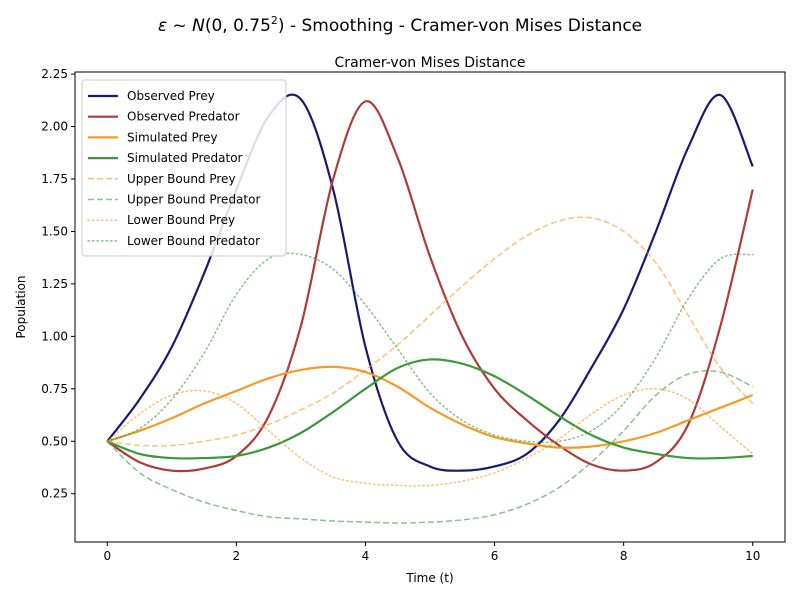  I want to click on x-tick-label: 6, so click(495, 556).